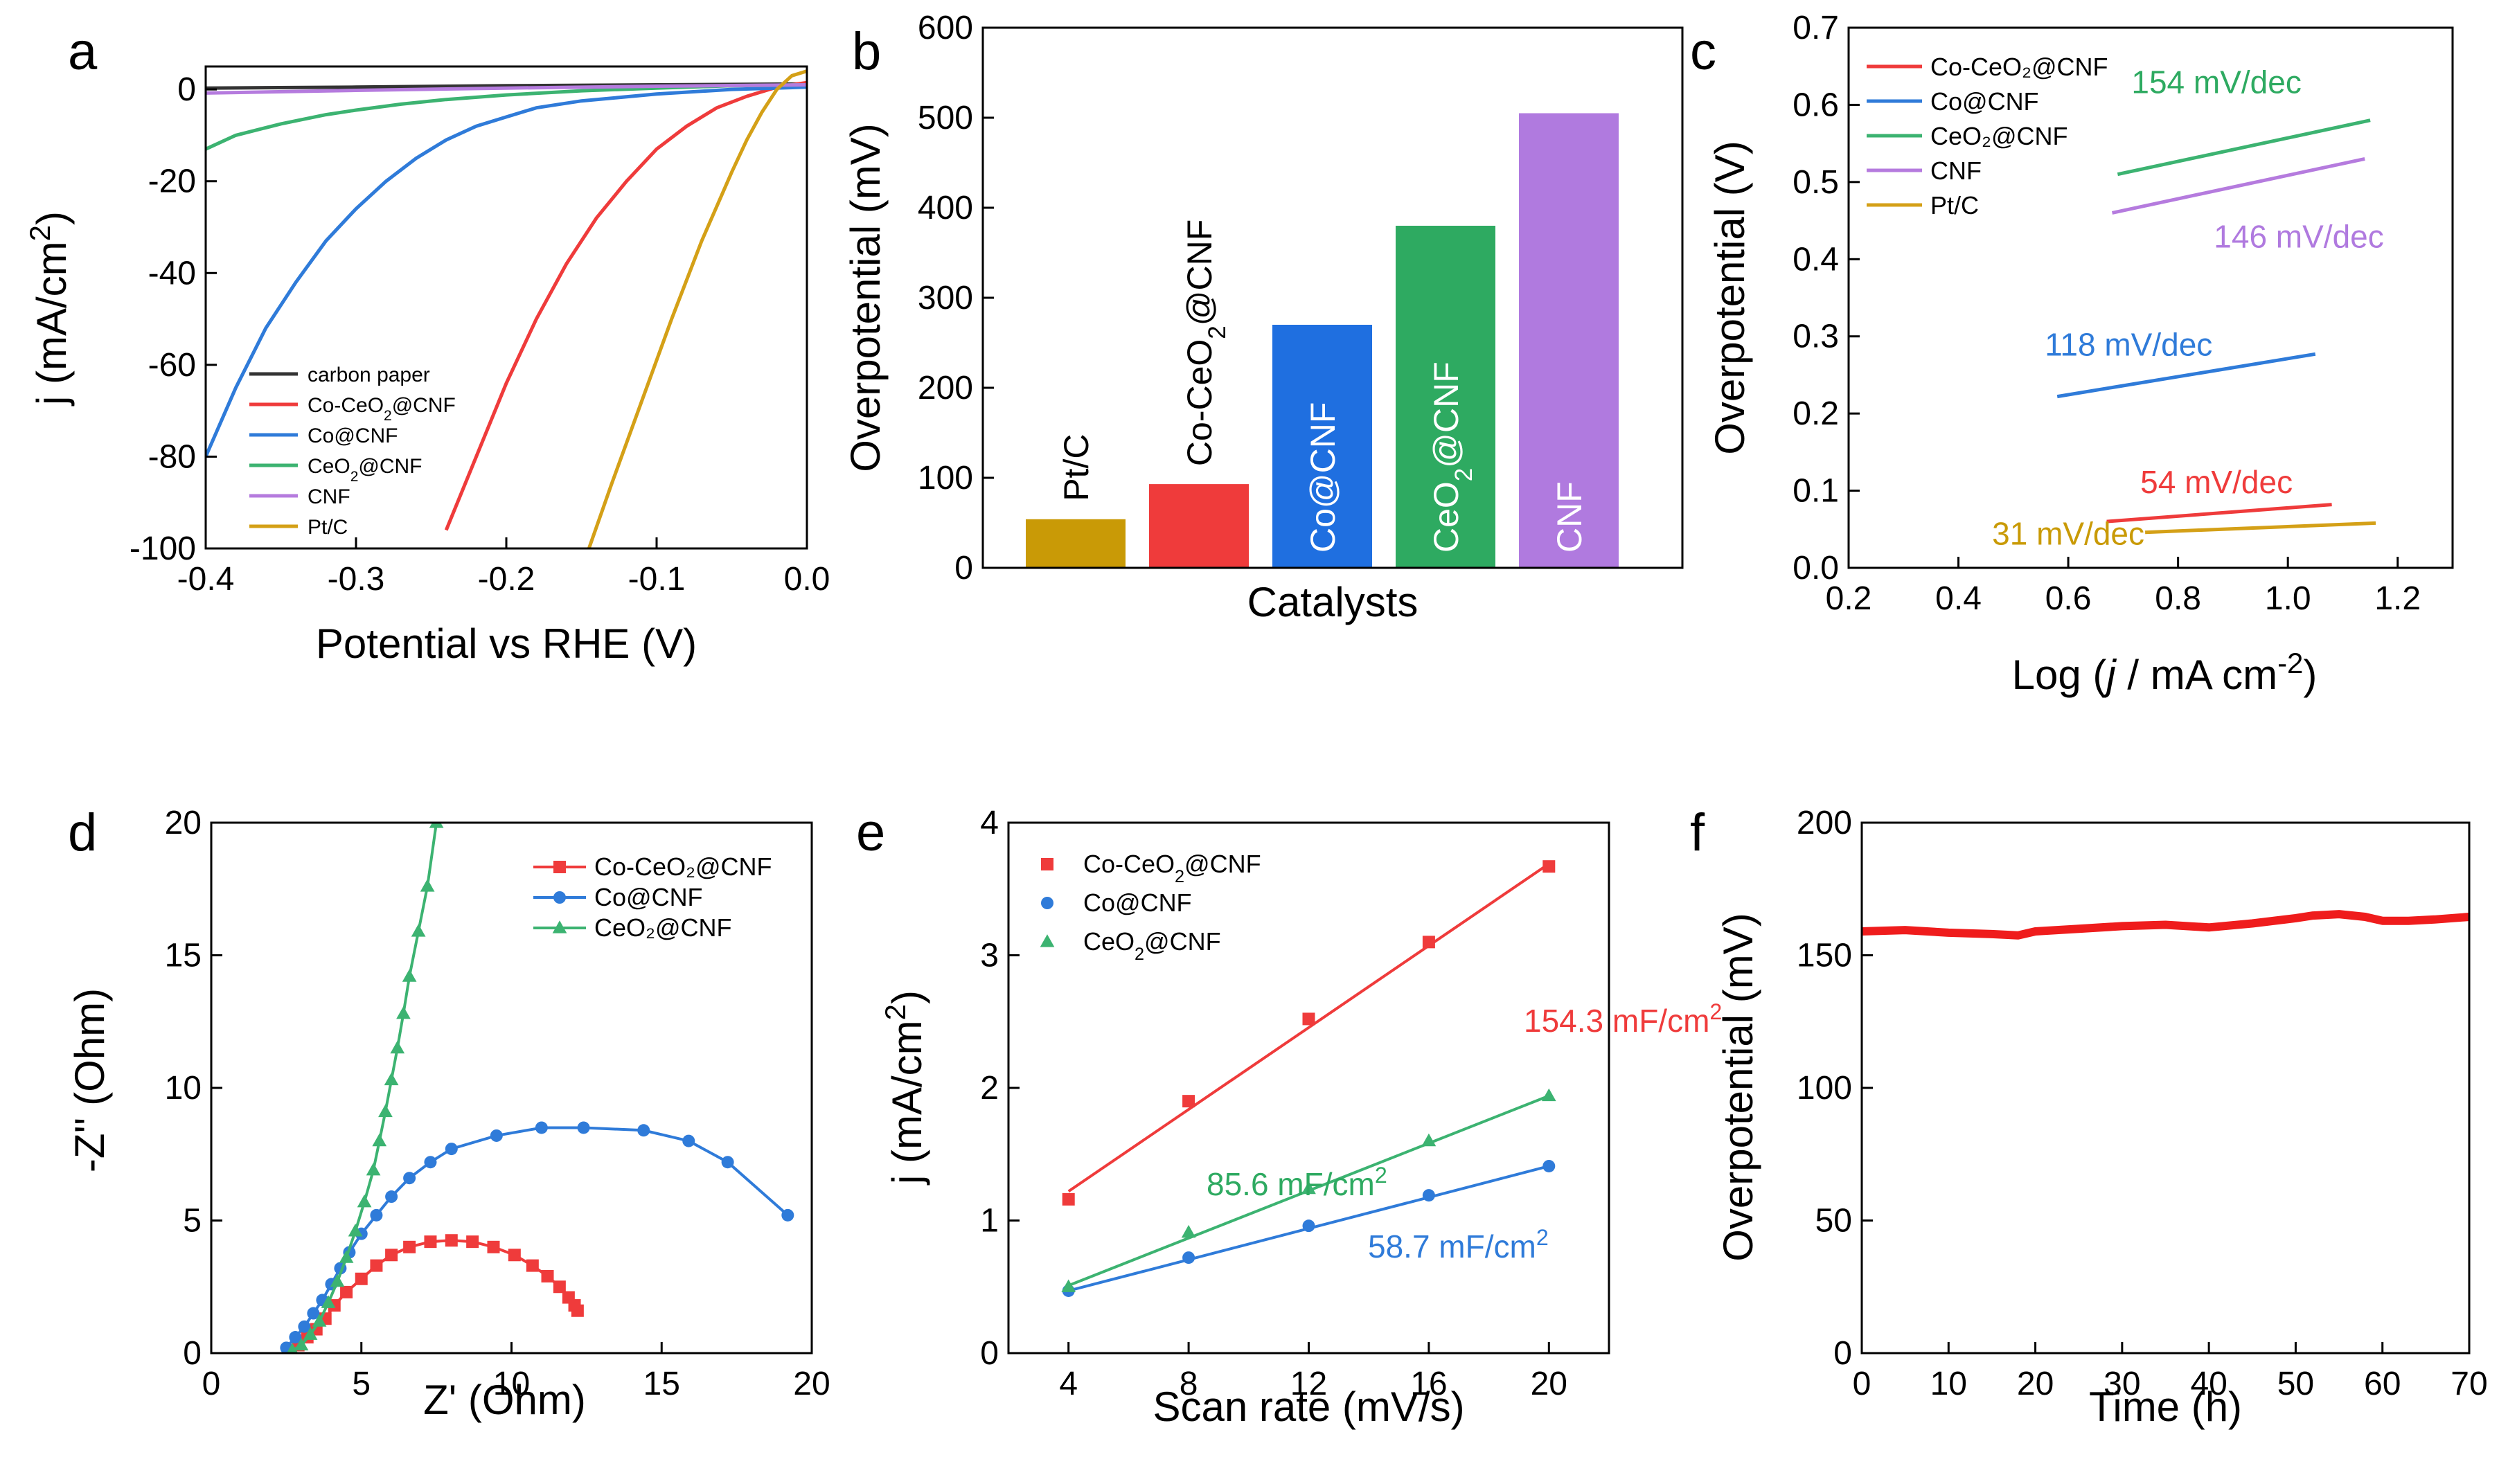 This screenshot has height=1484, width=2499. Describe the element at coordinates (192, 1222) in the screenshot. I see `y-tick-label: 5` at that location.